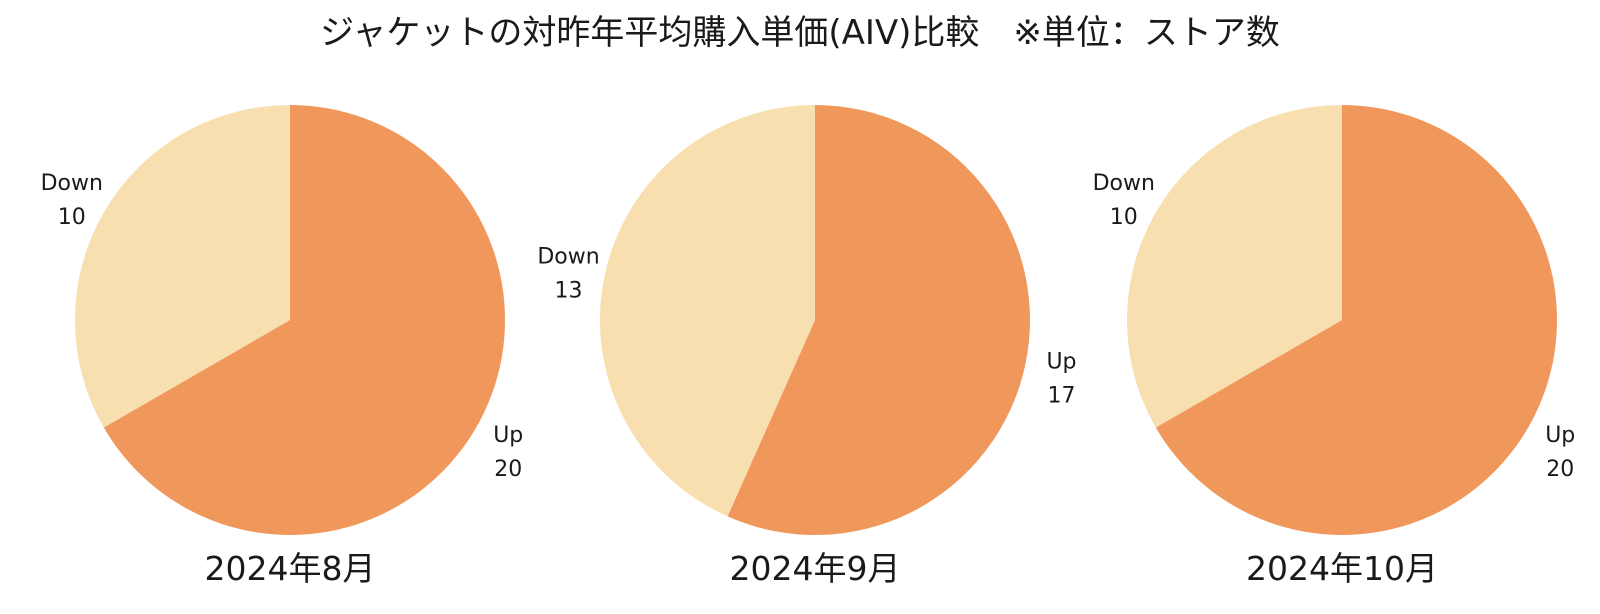  Describe the element at coordinates (290, 568) in the screenshot. I see `pie-caption: 2024年8月` at that location.